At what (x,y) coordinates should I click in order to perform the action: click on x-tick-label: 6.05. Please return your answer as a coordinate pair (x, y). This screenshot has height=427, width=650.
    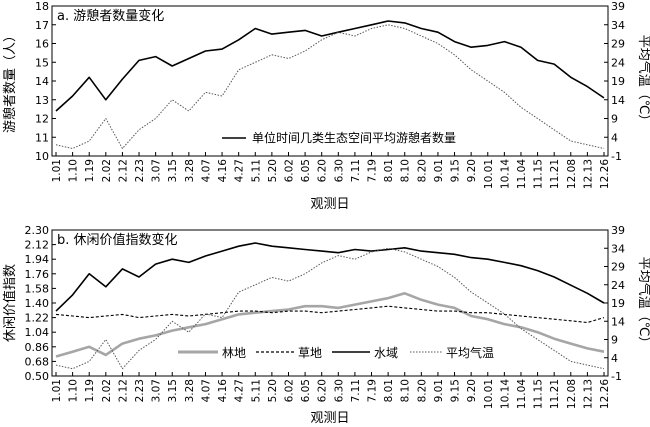
    Looking at the image, I should click on (306, 170).